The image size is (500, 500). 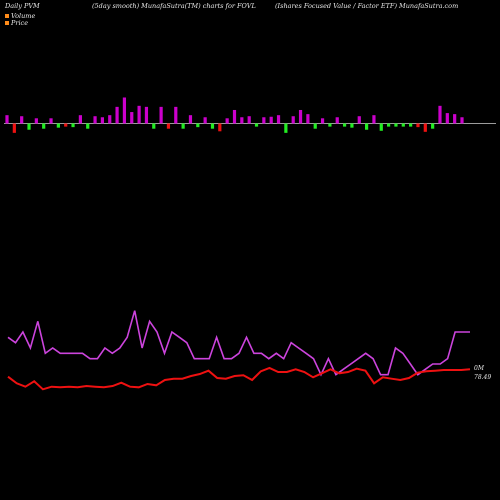 I want to click on volume-line, so click(x=238, y=343).